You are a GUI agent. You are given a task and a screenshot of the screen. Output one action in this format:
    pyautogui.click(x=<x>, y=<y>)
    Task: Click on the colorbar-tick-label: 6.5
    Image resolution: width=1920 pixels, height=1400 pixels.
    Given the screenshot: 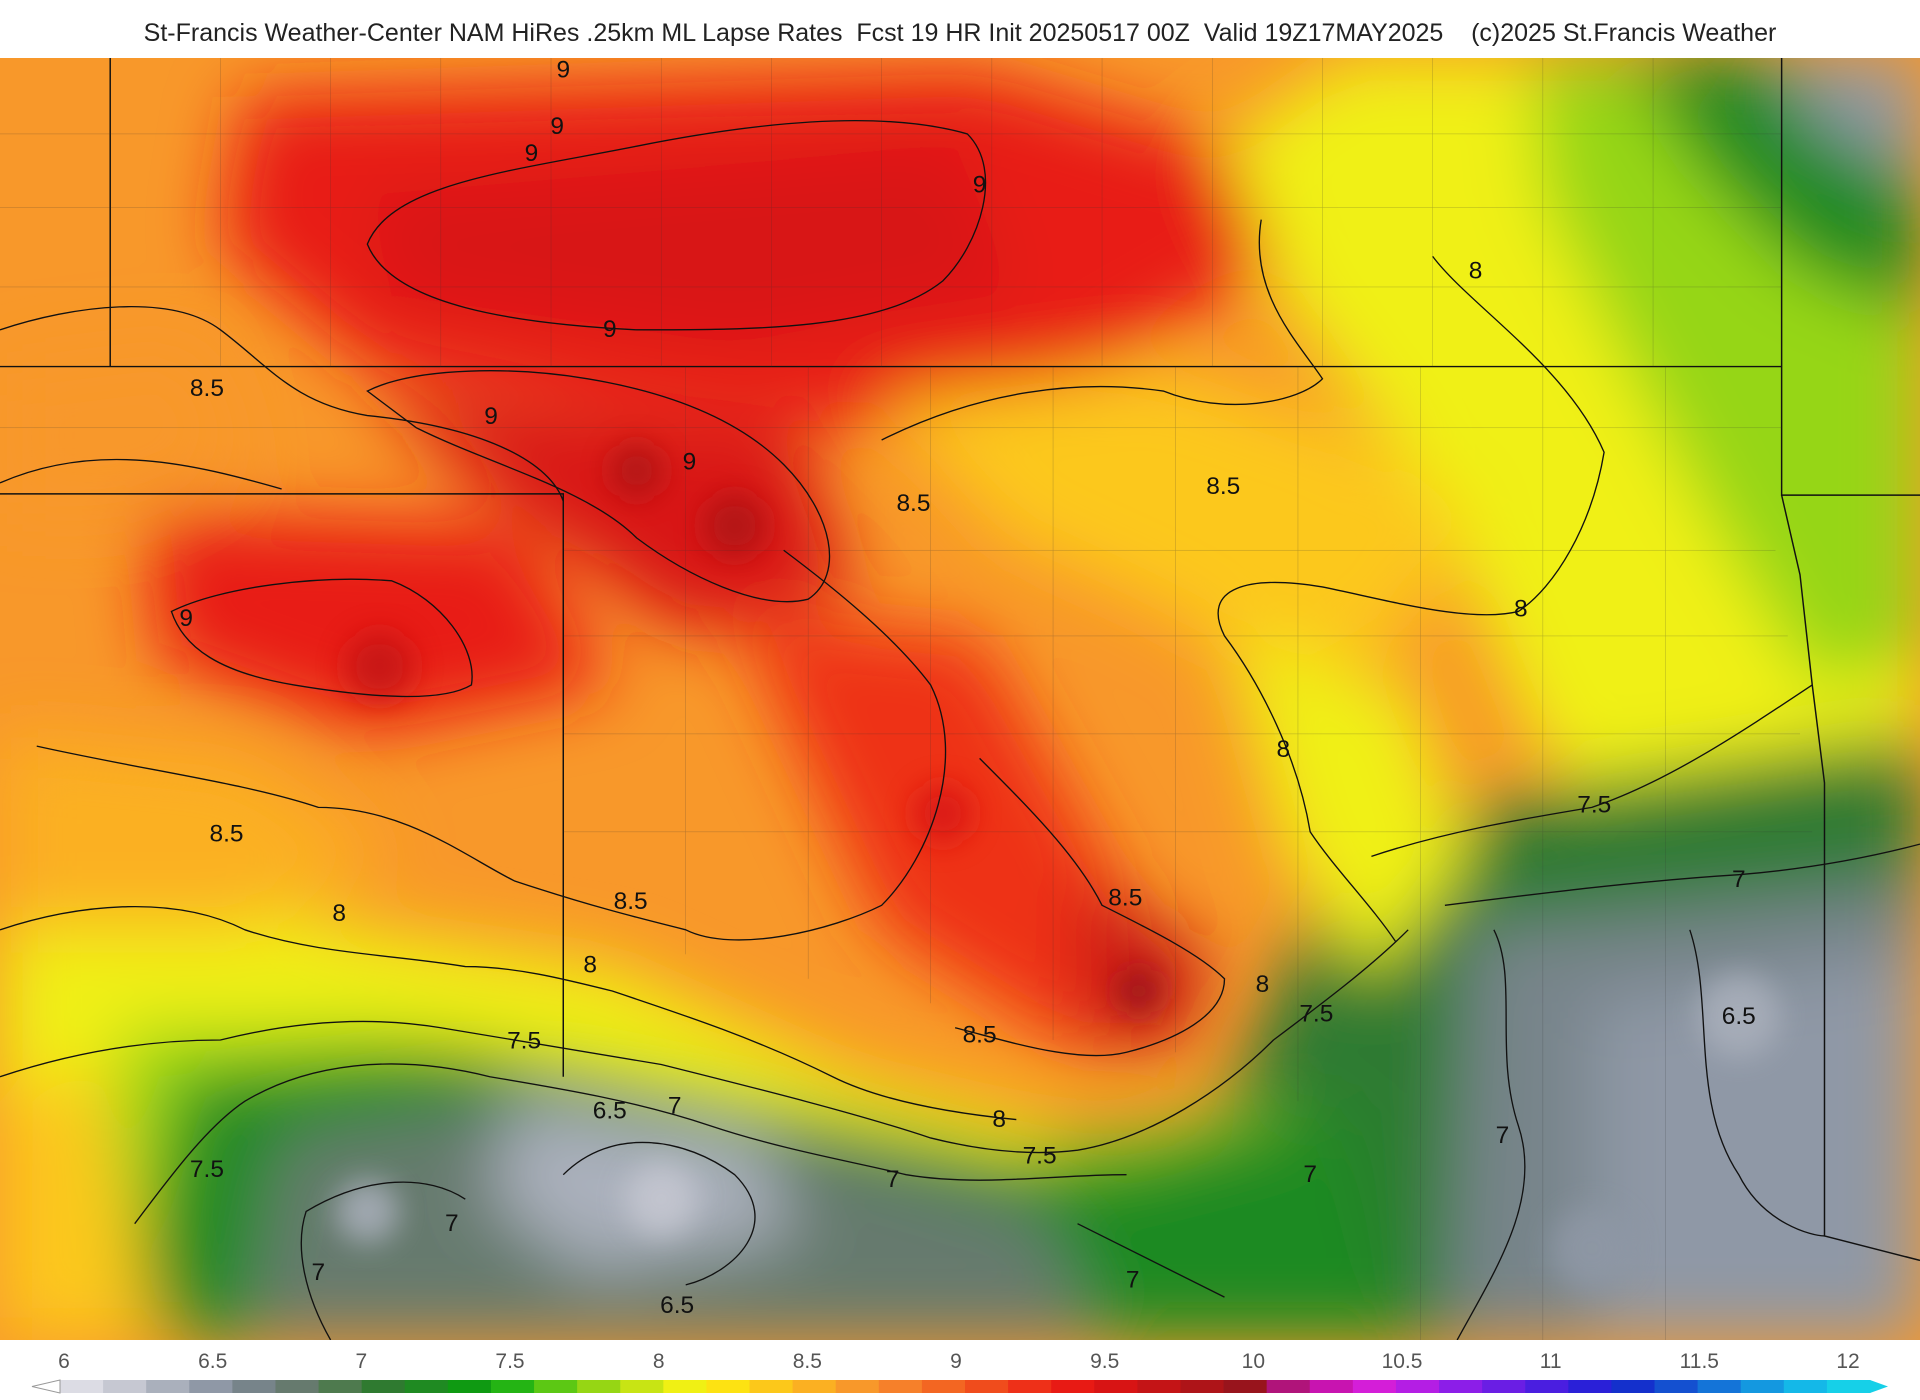 What is the action you would take?
    pyautogui.click(x=212, y=1361)
    